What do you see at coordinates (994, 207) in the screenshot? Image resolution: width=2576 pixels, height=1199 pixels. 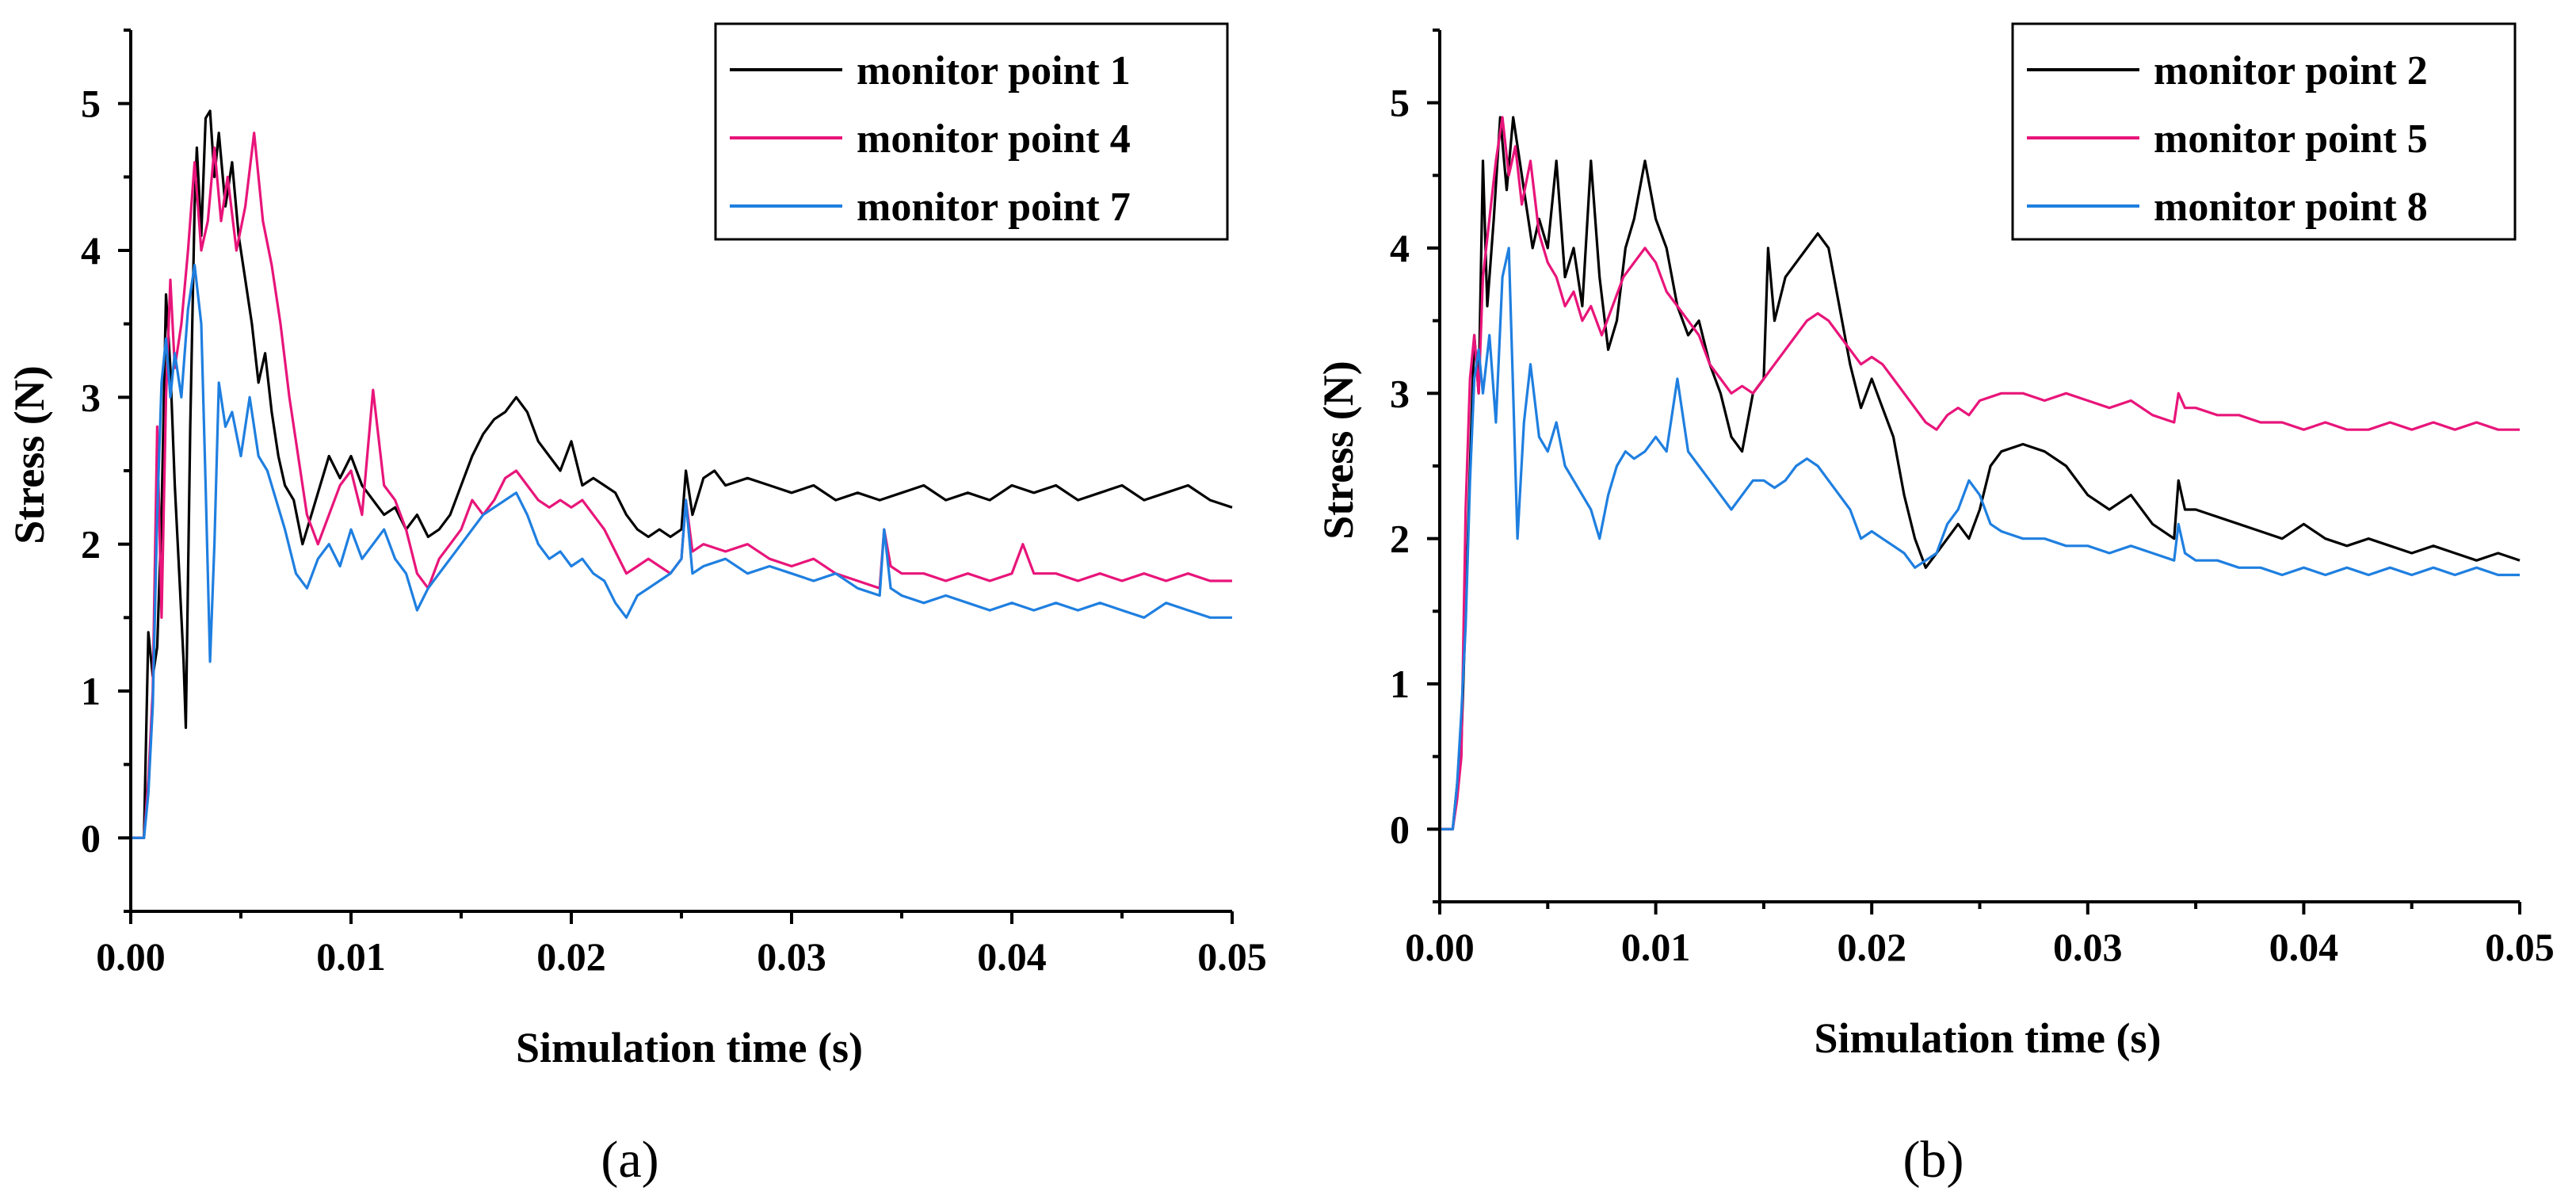 I see `legend-label: monitor point 7` at bounding box center [994, 207].